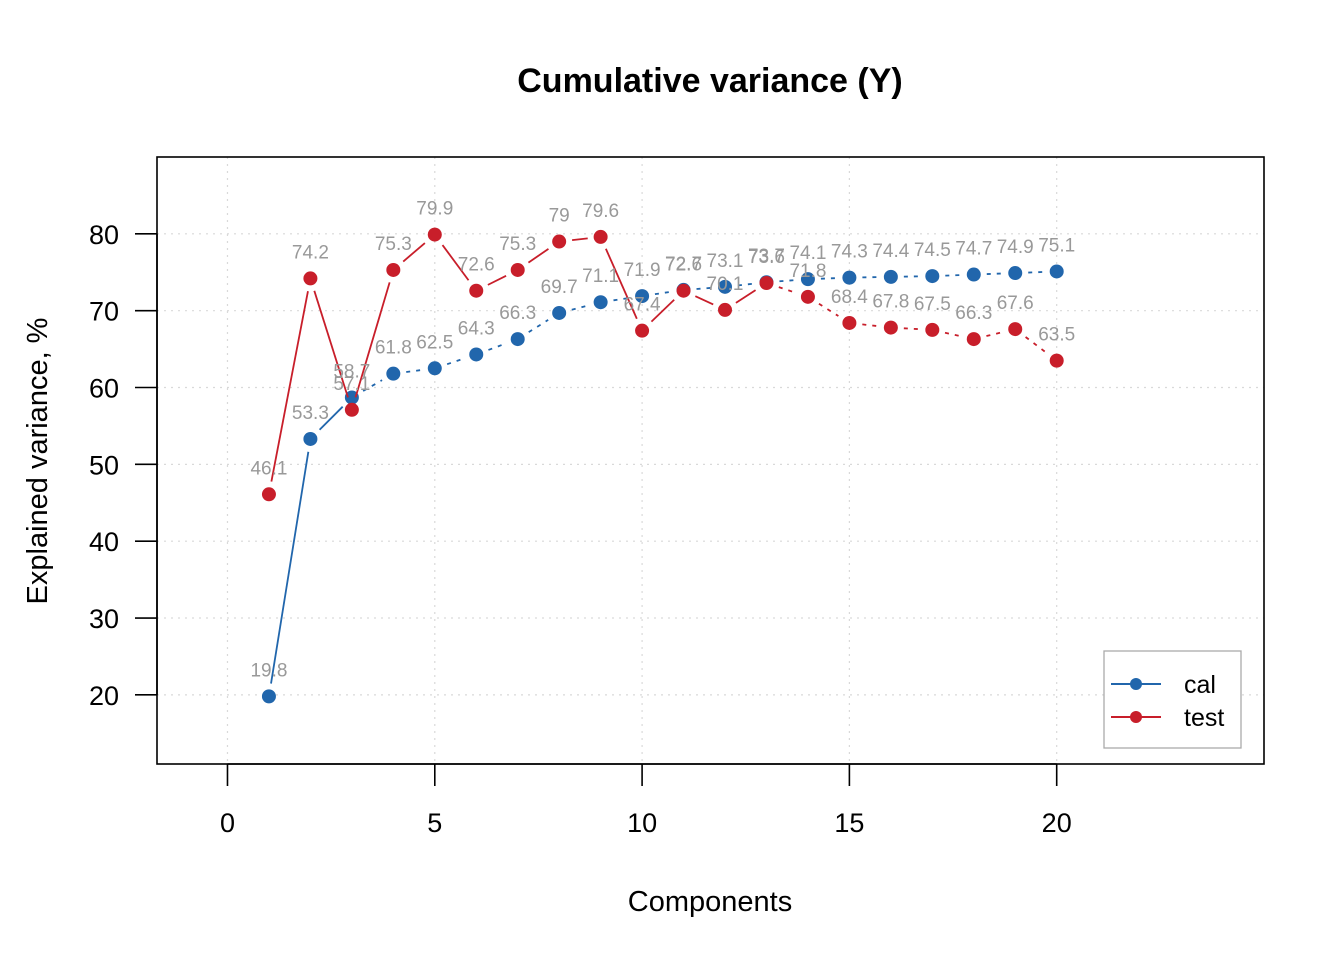 Image resolution: width=1344 pixels, height=960 pixels. Describe the element at coordinates (559, 216) in the screenshot. I see `data-label-test: 79` at that location.